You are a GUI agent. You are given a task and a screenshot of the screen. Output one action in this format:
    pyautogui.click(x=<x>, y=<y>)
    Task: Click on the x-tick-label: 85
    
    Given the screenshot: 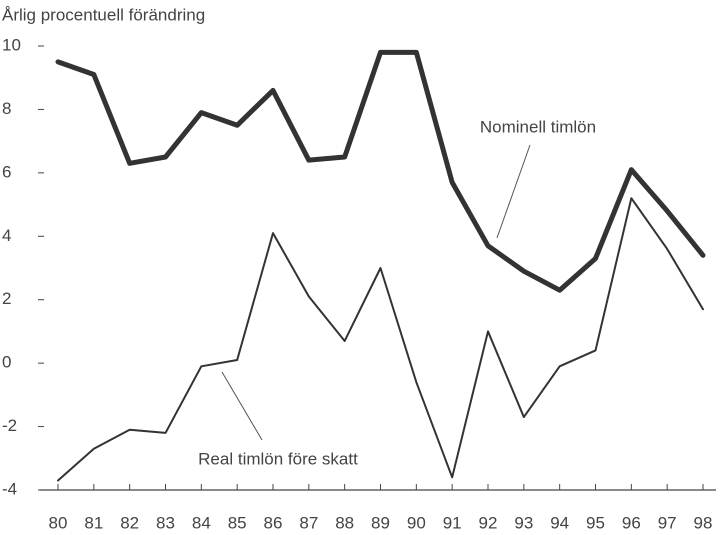 What is the action you would take?
    pyautogui.click(x=237, y=522)
    